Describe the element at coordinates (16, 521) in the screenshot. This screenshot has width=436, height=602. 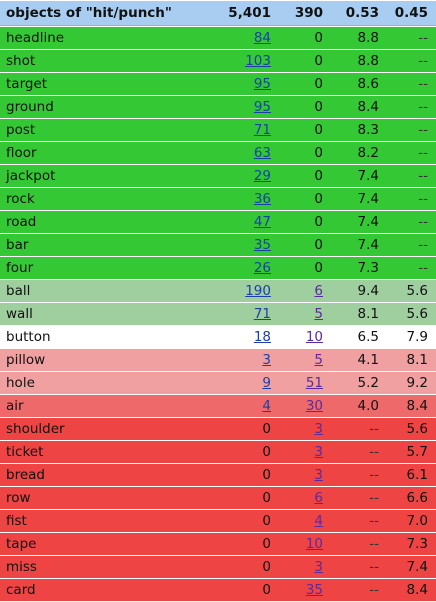
I see `row-word: fist` at that location.